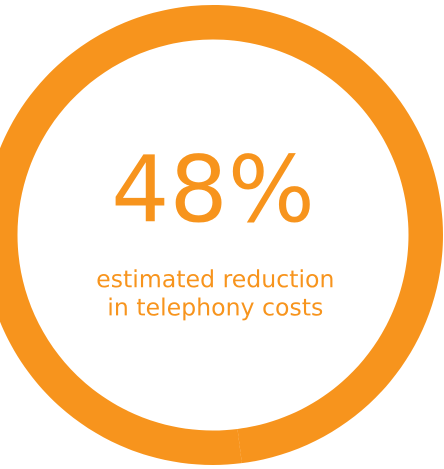  What do you see at coordinates (213, 187) in the screenshot?
I see `data-label: 48%` at bounding box center [213, 187].